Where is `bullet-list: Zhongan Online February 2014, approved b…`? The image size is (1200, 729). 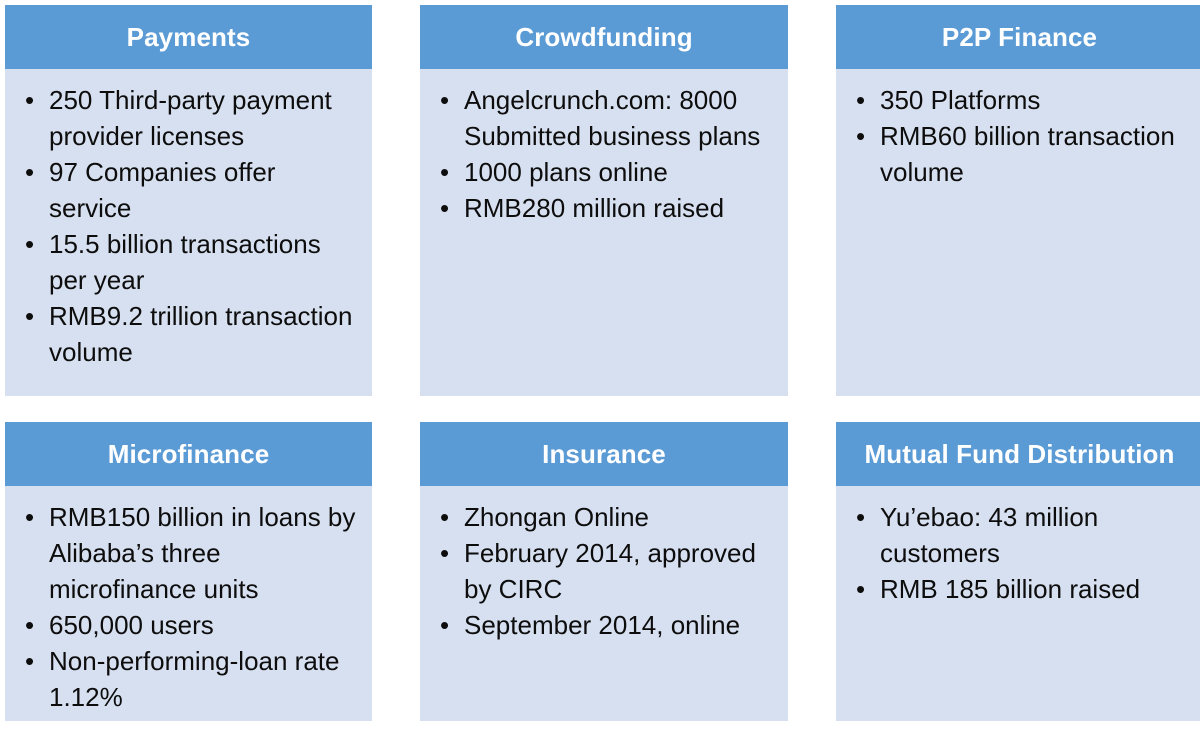
bullet-list: Zhongan Online February 2014, approved b… is located at coordinates (604, 571).